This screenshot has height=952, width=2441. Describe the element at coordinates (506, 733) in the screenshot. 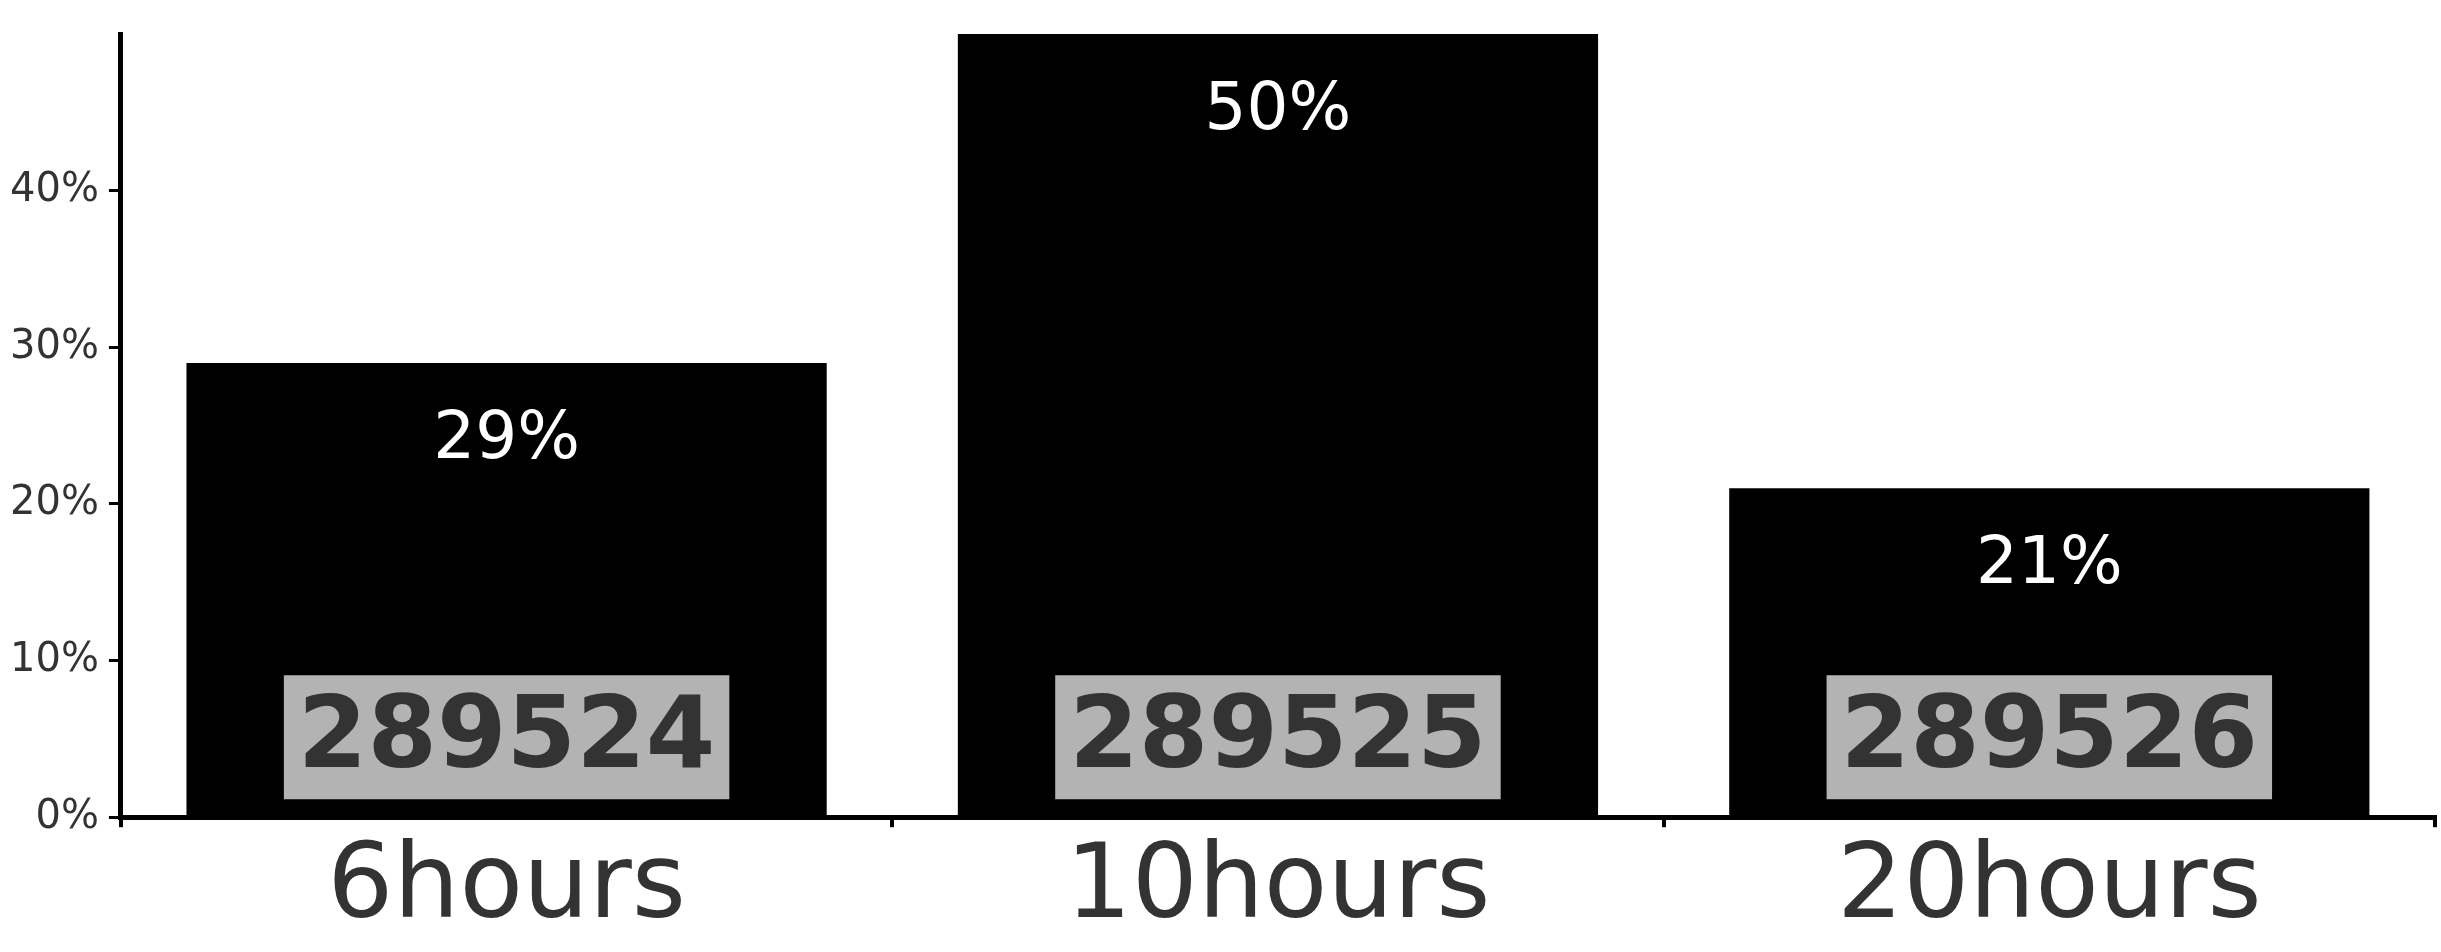

I see `annotation: 289524` at that location.